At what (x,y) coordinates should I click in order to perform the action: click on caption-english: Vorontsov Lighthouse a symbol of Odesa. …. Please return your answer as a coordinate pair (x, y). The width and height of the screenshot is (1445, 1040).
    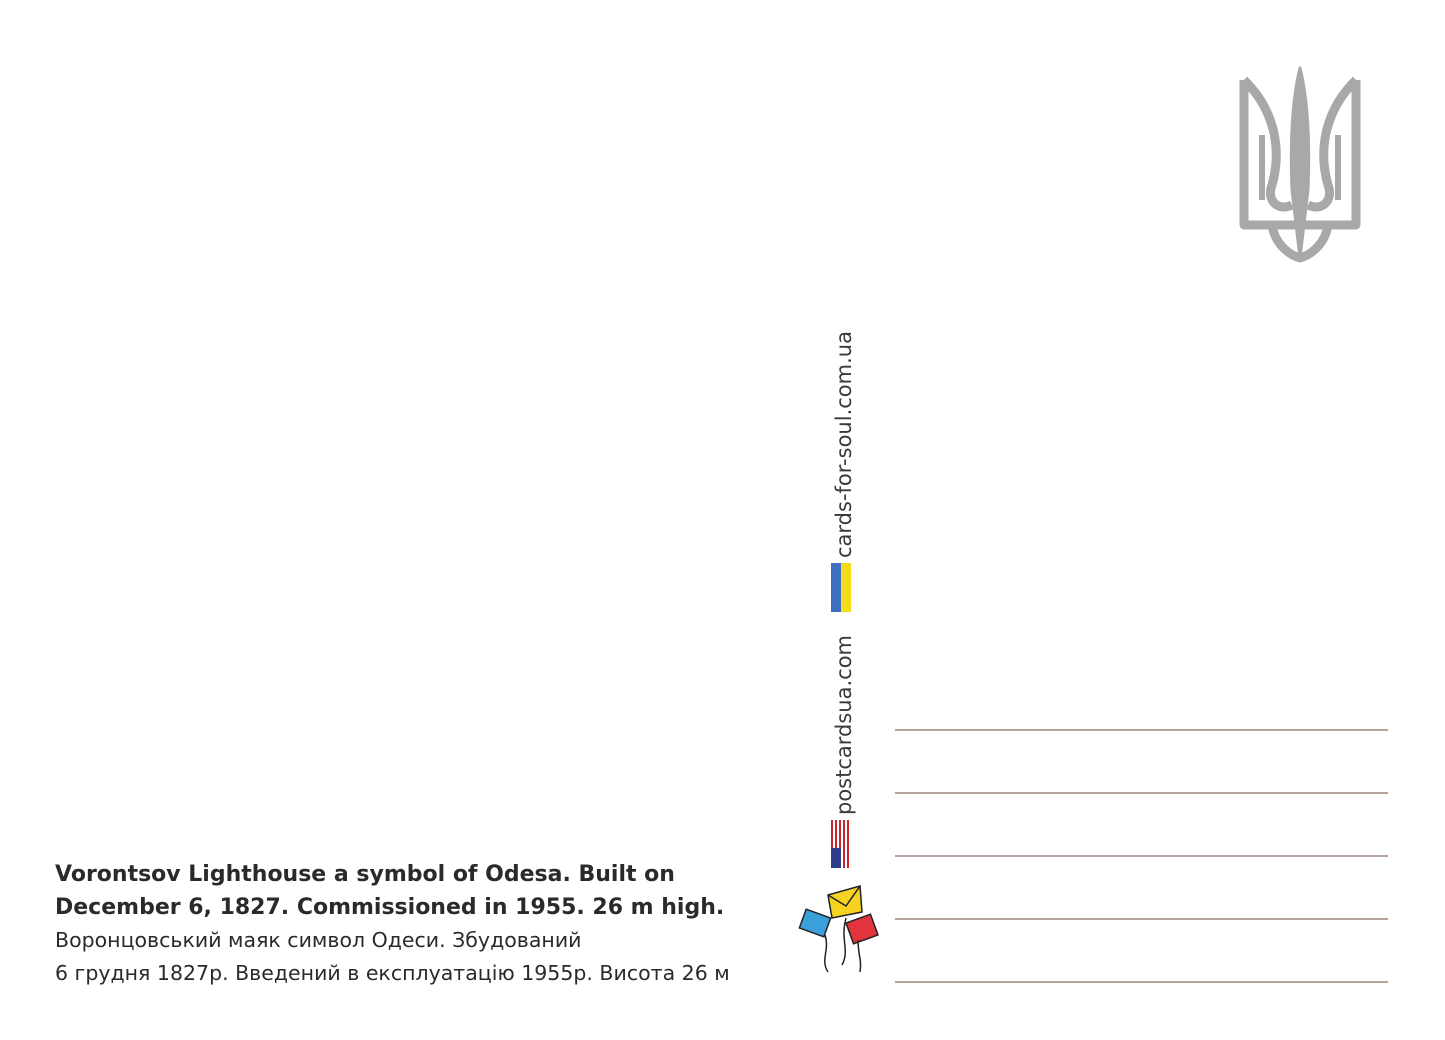
    Looking at the image, I should click on (365, 874).